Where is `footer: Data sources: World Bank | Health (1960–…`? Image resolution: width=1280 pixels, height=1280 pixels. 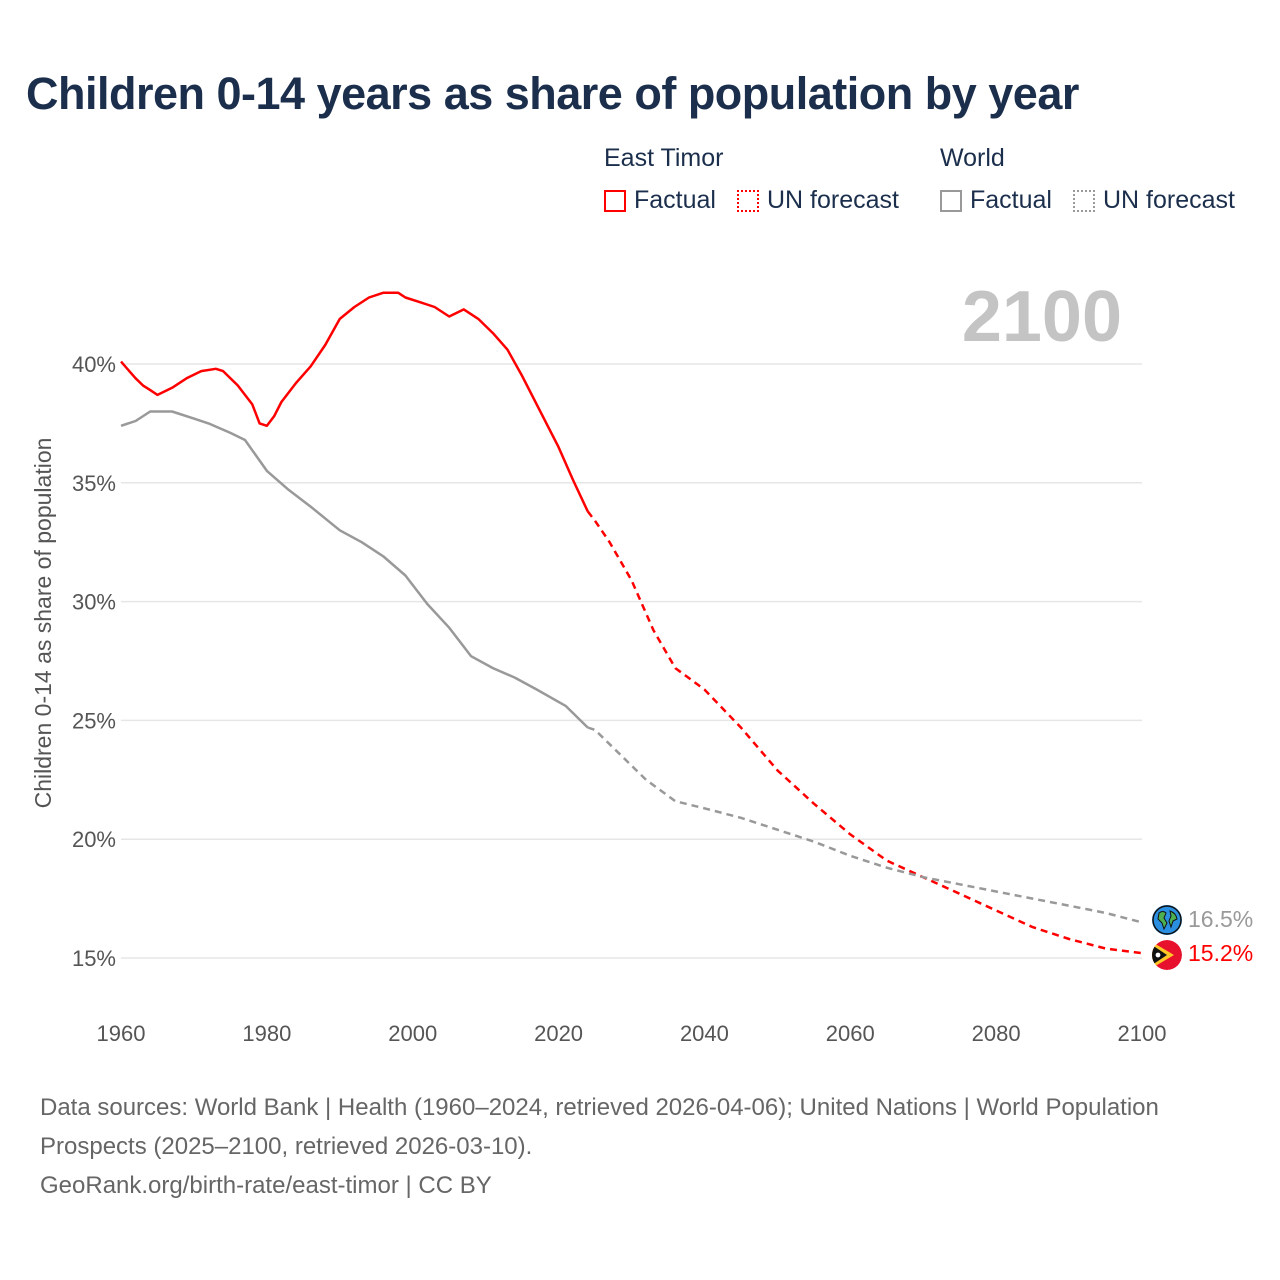 footer: Data sources: World Bank | Health (1960–… is located at coordinates (620, 1146).